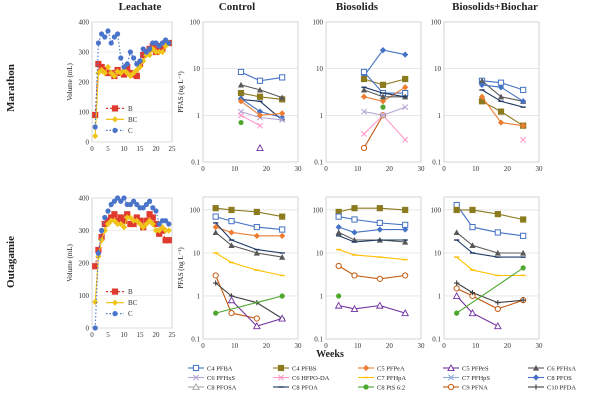 The height and width of the screenshot is (400, 600). Describe the element at coordinates (311, 378) in the screenshot. I see `legend-label-c6-hfpo-da: C6 HFPO-DA` at that location.